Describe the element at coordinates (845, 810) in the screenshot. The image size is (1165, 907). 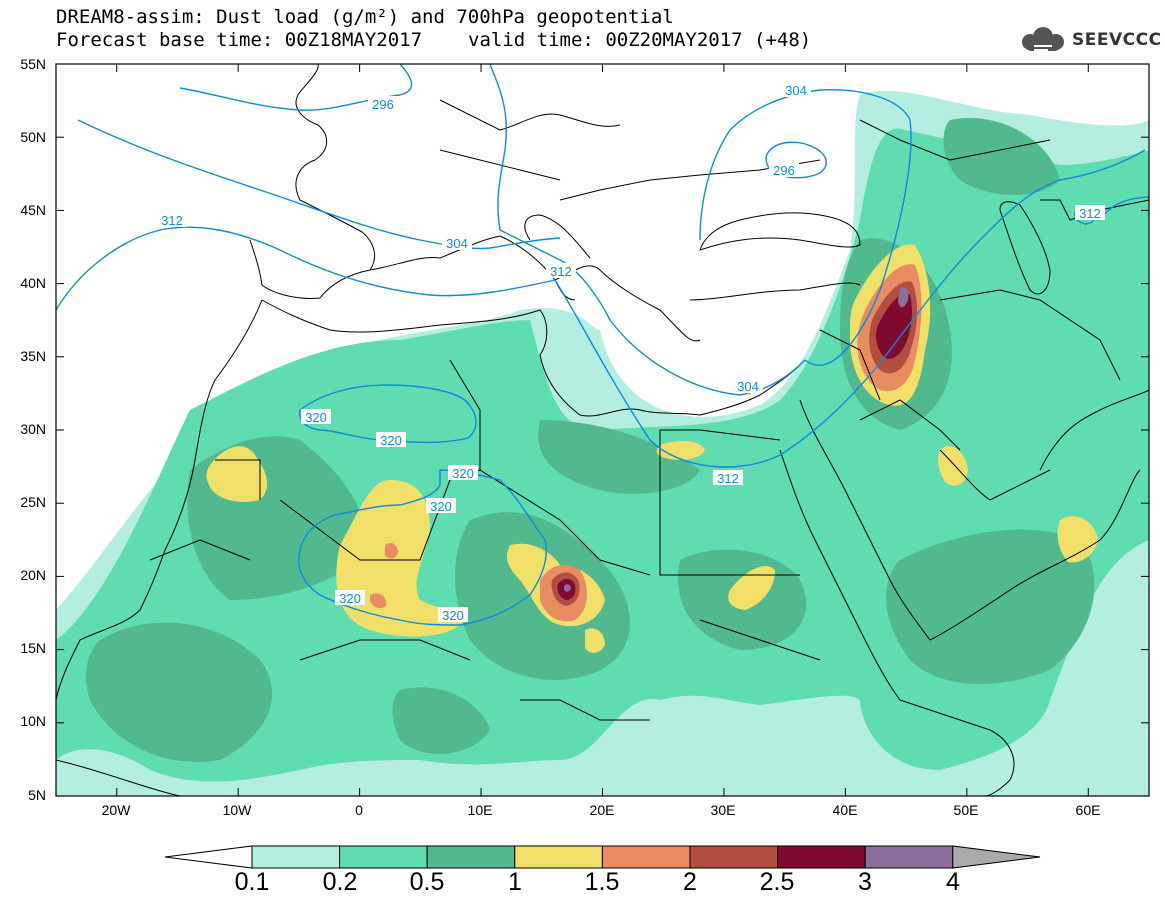
I see `lon-label: 40E` at that location.